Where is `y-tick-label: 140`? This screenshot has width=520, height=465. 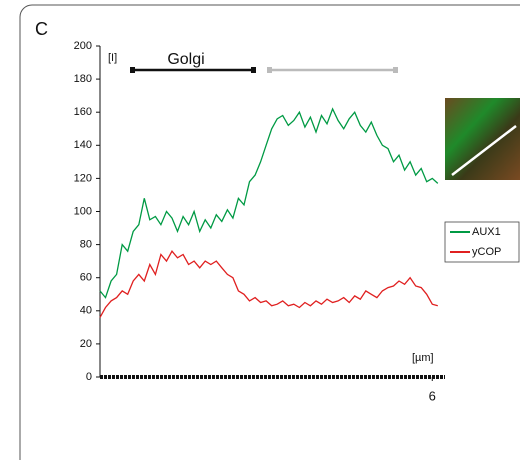
y-tick-label: 140 is located at coordinates (83, 145).